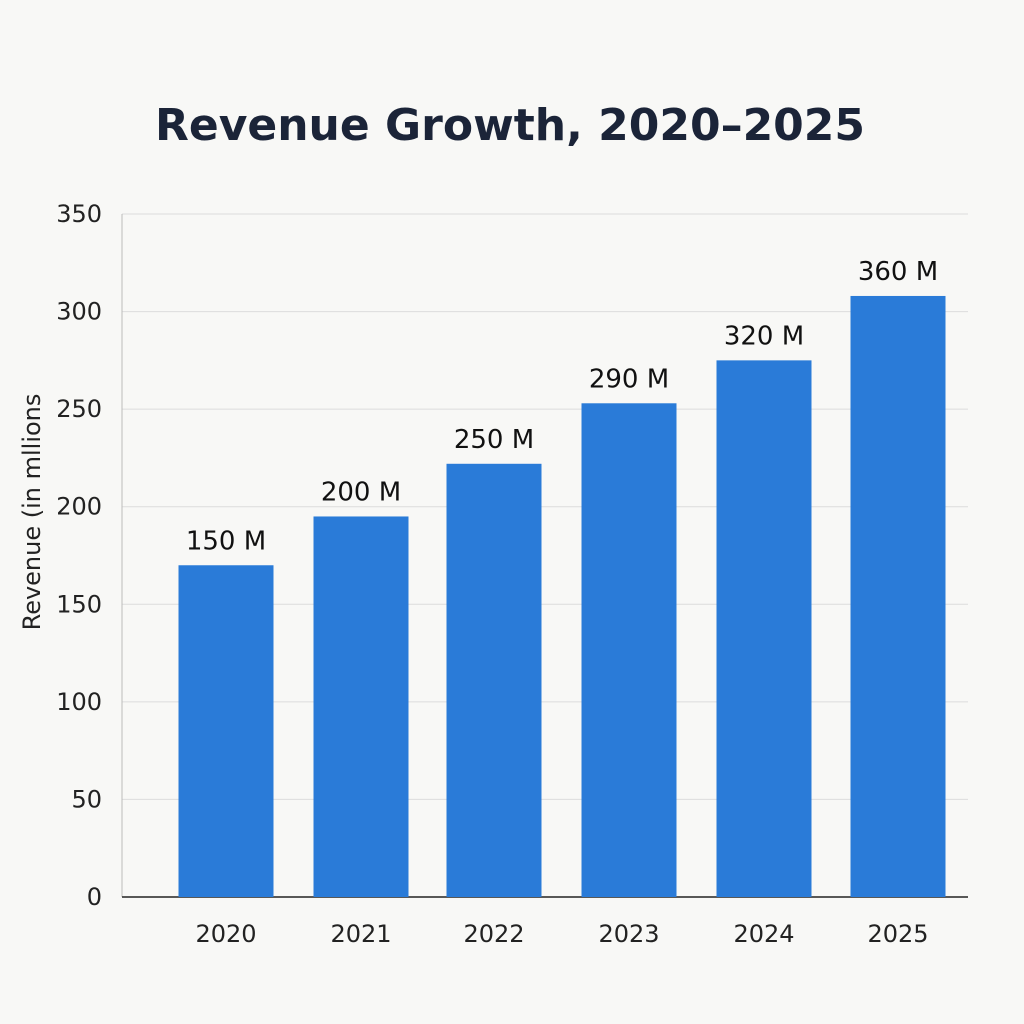  What do you see at coordinates (763, 934) in the screenshot?
I see `x-tick-label: 2024` at bounding box center [763, 934].